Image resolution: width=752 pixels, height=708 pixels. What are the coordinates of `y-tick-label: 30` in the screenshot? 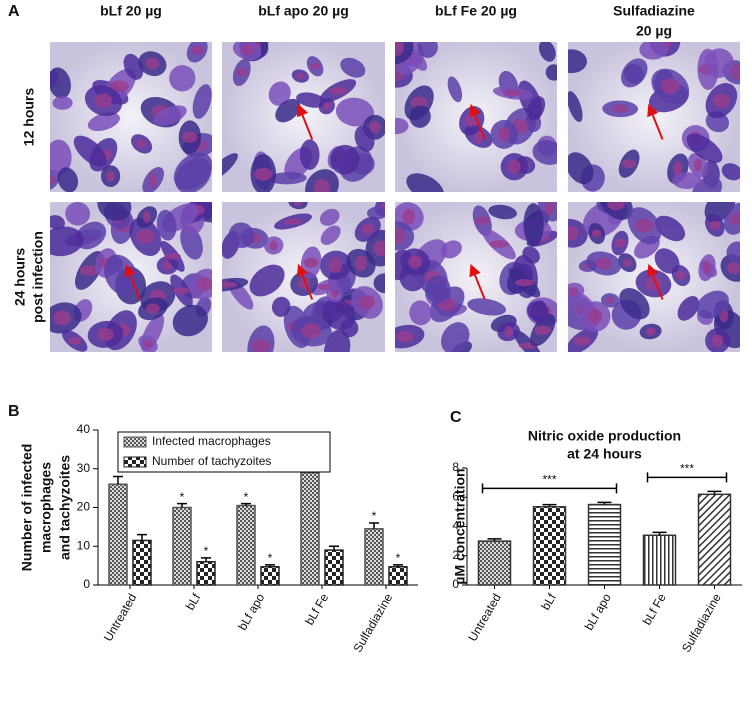 It's located at (84, 468).